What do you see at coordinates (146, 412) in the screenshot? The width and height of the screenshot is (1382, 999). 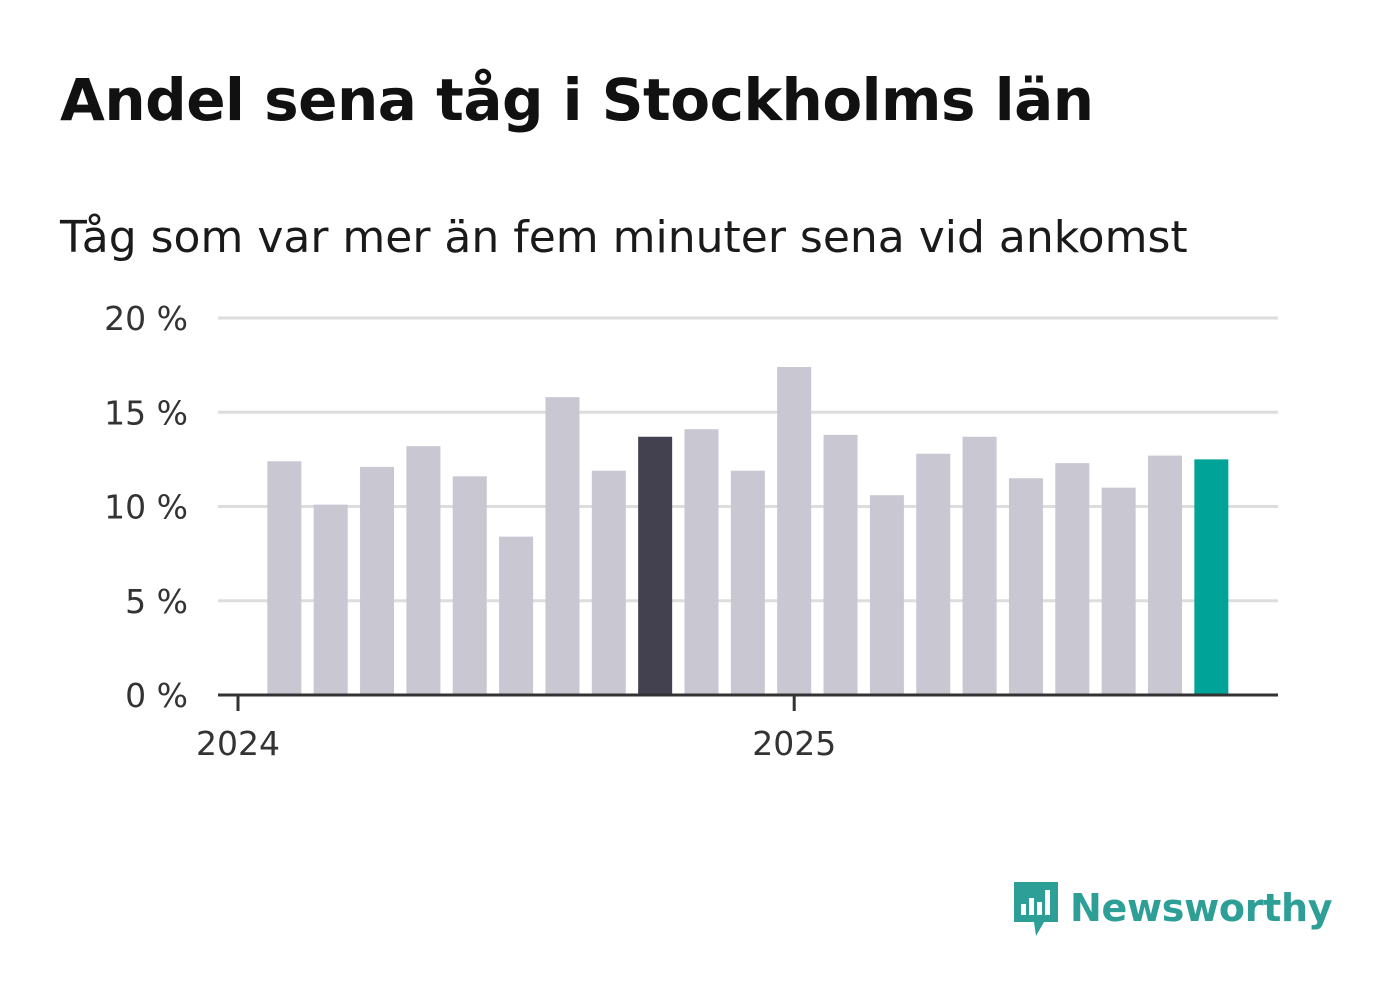 I see `y-tick-label: 15 %` at bounding box center [146, 412].